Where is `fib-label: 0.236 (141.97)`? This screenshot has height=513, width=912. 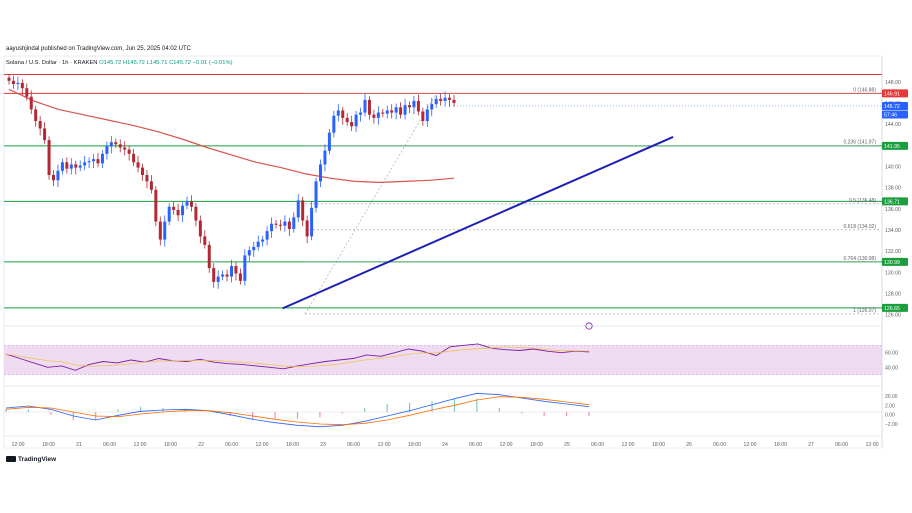 fib-label: 0.236 (141.97) is located at coordinates (859, 143).